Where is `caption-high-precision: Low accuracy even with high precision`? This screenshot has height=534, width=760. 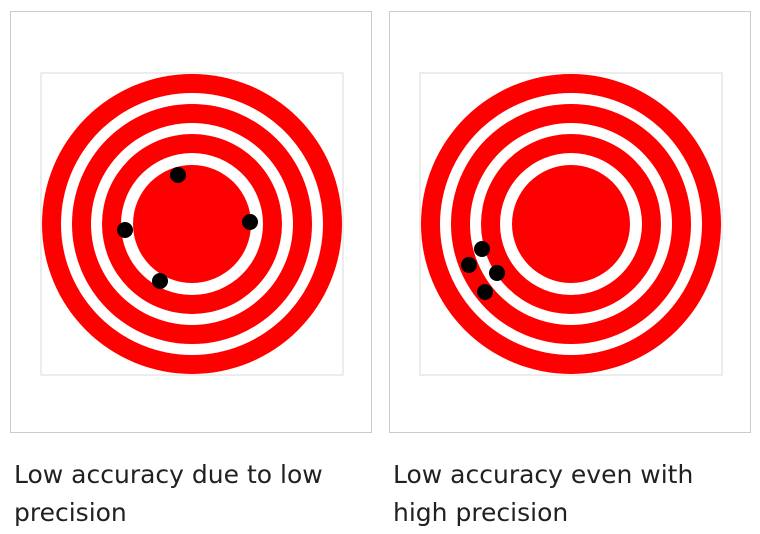
caption-high-precision: Low accuracy even with high precision is located at coordinates (543, 493).